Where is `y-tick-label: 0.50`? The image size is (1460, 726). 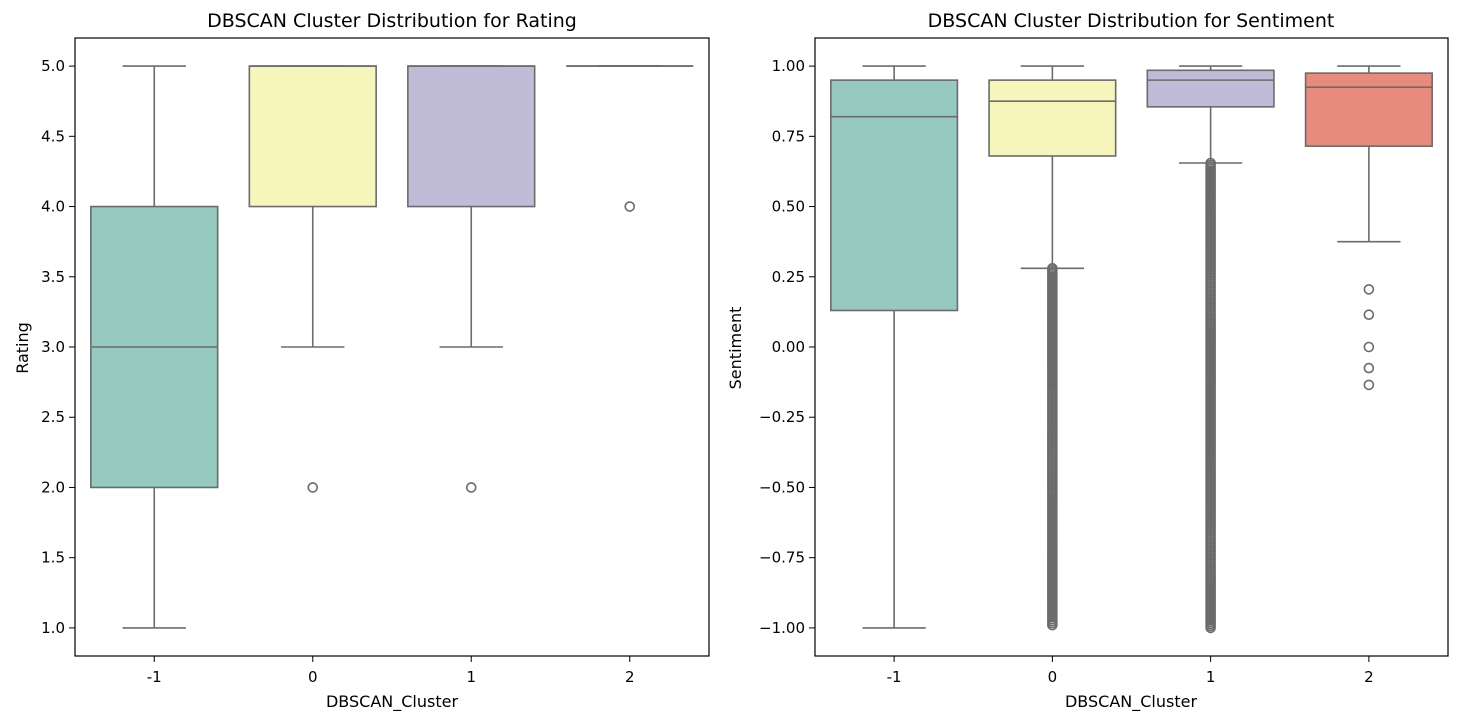 y-tick-label: 0.50 is located at coordinates (788, 207).